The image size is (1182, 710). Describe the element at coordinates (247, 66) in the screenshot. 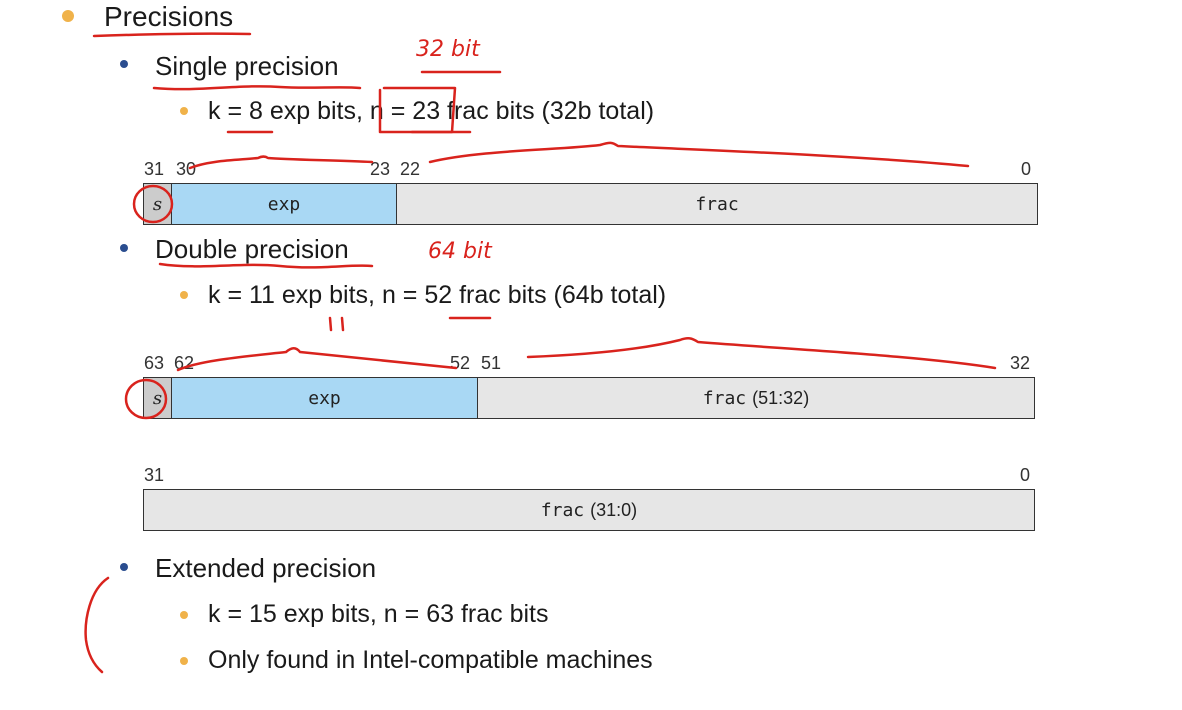

I see `single-precision-label: Single precision` at that location.